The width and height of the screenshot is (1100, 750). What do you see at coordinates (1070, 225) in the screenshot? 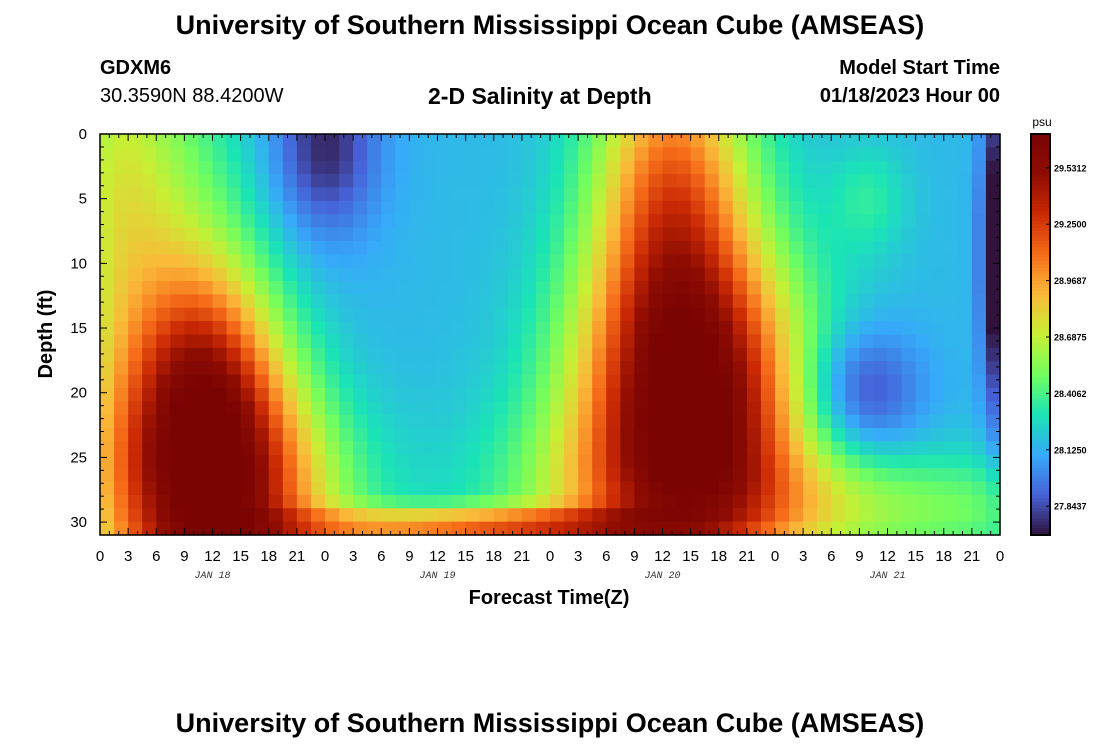
I see `colorbar-tick-label: 29.2500` at bounding box center [1070, 225].